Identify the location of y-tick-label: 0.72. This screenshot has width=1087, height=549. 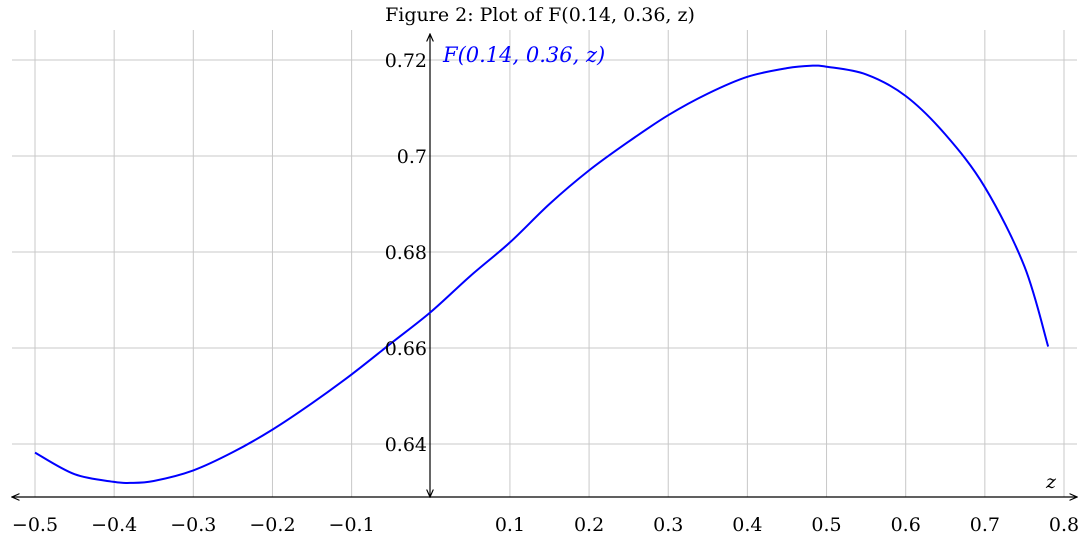
(406, 61).